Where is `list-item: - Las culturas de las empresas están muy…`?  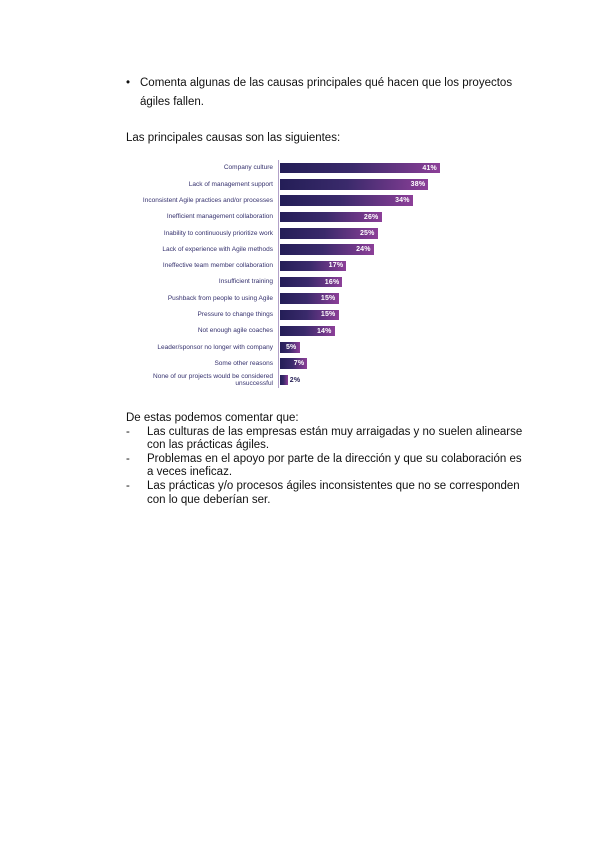 list-item: - Las culturas de las empresas están muy… is located at coordinates (332, 439).